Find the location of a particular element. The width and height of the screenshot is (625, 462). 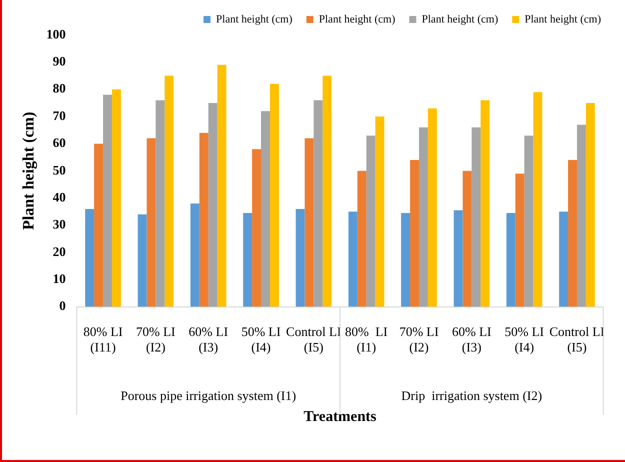

x-tick-label: Control LI (I5) is located at coordinates (577, 339).